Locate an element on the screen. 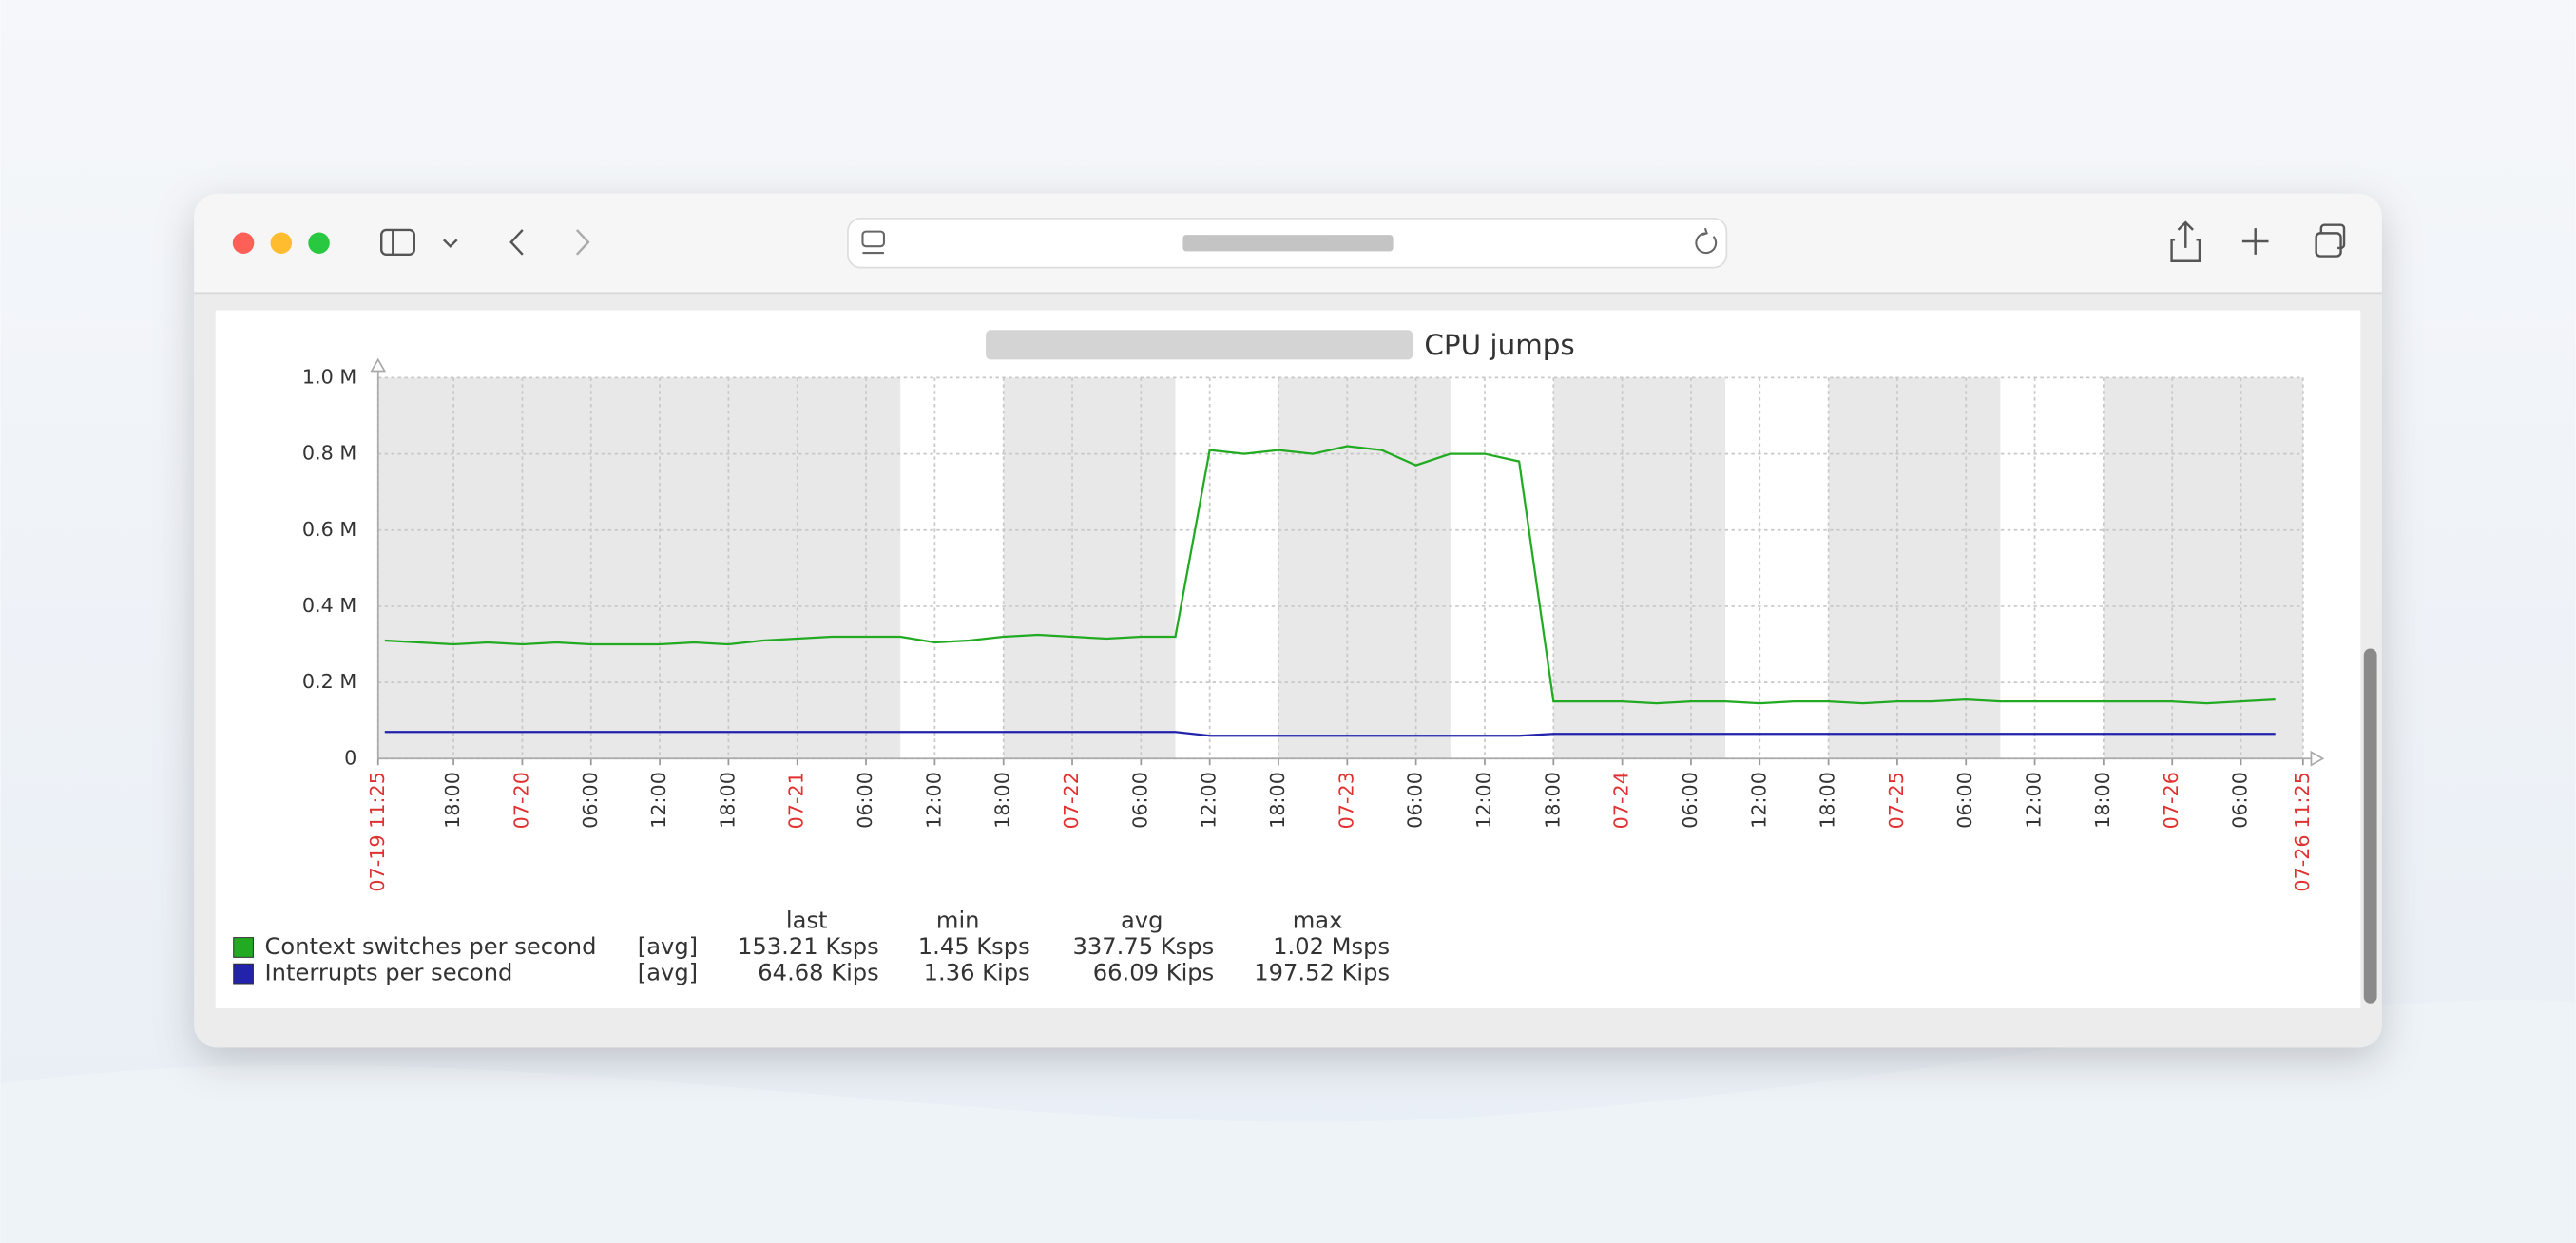 Image resolution: width=2576 pixels, height=1243 pixels. page-menu-icon is located at coordinates (873, 242).